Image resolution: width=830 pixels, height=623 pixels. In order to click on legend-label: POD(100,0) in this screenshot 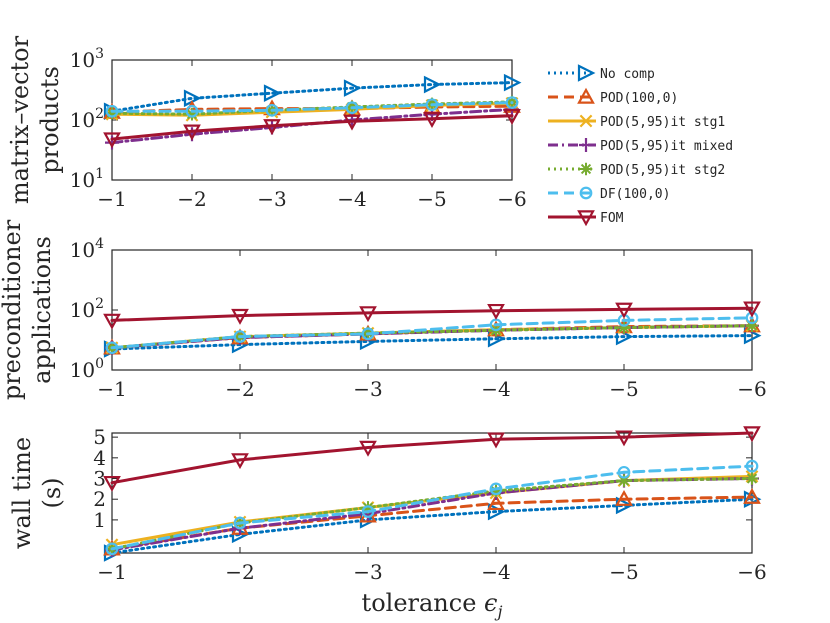, I will do `click(639, 98)`.